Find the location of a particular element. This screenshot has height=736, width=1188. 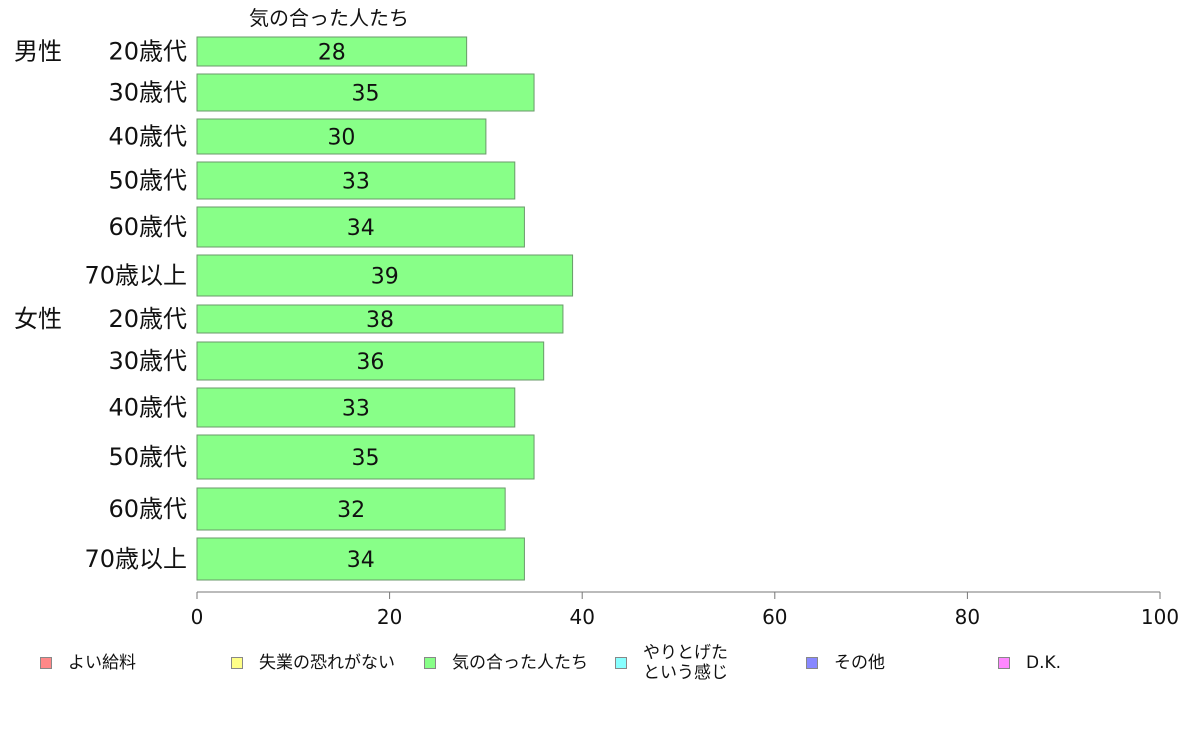

x-tick-label-3: 60 is located at coordinates (774, 617).